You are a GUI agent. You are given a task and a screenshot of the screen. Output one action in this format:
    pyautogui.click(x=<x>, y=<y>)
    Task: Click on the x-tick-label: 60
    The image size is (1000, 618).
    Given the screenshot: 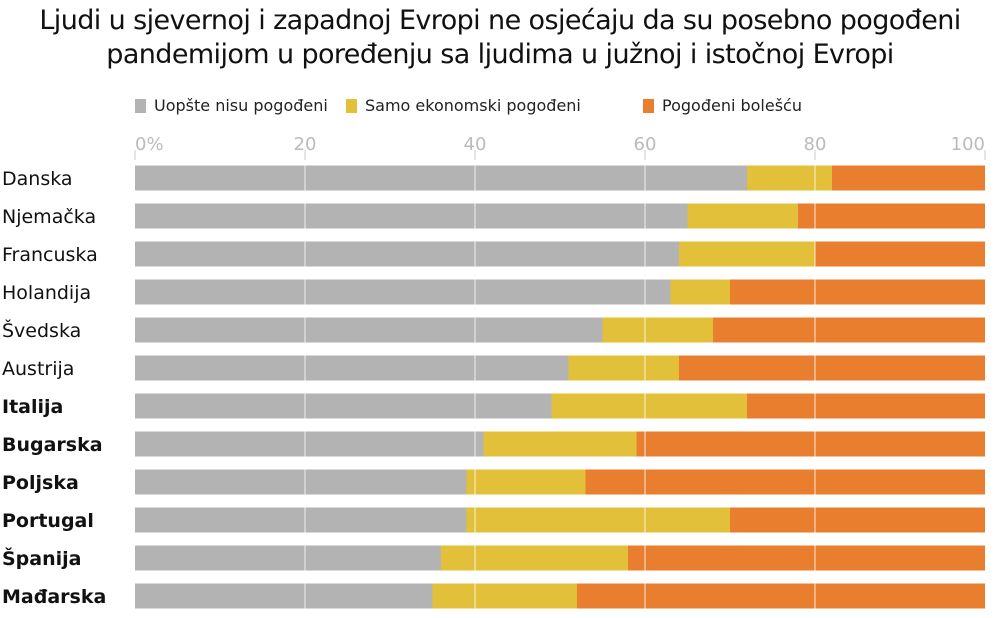 What is the action you would take?
    pyautogui.click(x=645, y=144)
    